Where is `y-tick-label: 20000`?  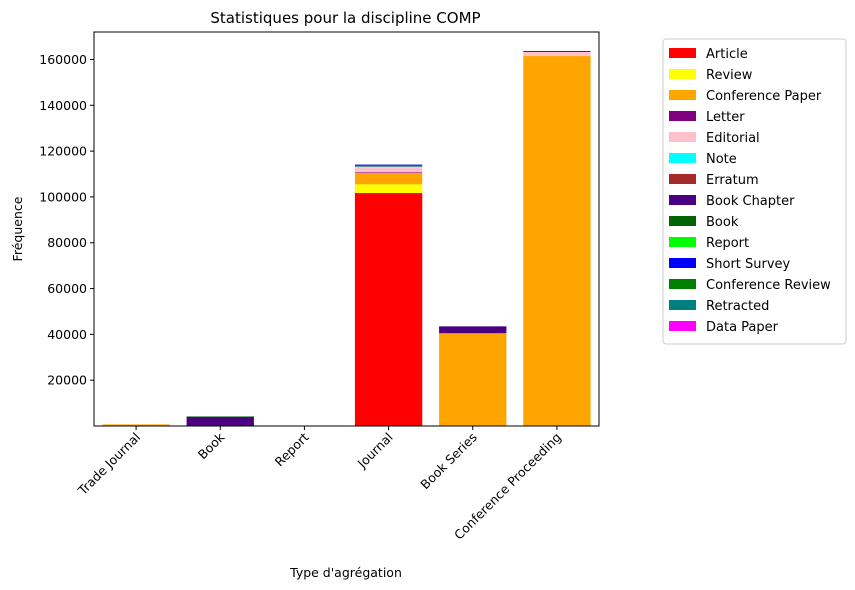 y-tick-label: 20000 is located at coordinates (67, 380).